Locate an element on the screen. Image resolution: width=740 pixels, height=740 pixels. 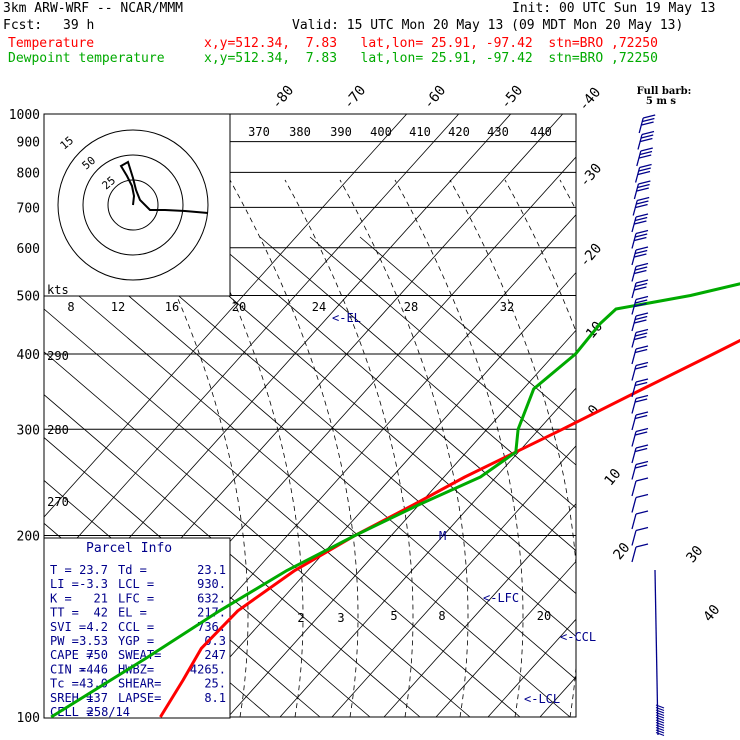
theta-side-label: 280 is located at coordinates (58, 430).